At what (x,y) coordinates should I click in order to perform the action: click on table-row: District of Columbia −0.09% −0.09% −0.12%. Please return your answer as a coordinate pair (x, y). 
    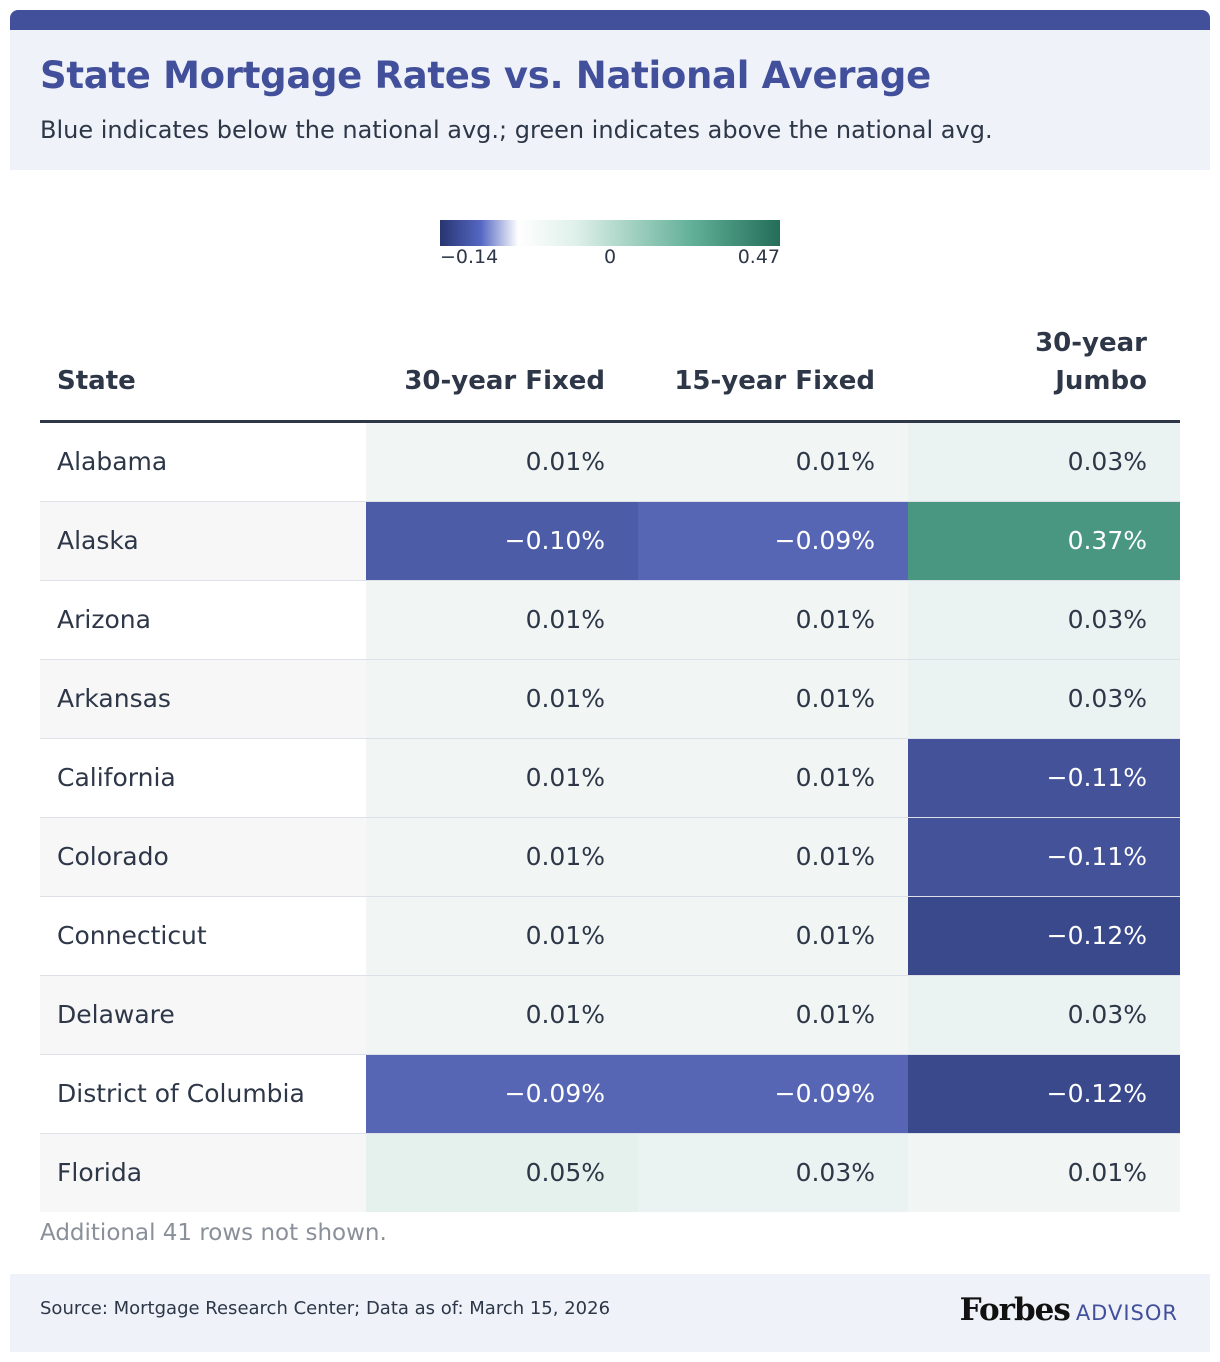
    Looking at the image, I should click on (610, 1094).